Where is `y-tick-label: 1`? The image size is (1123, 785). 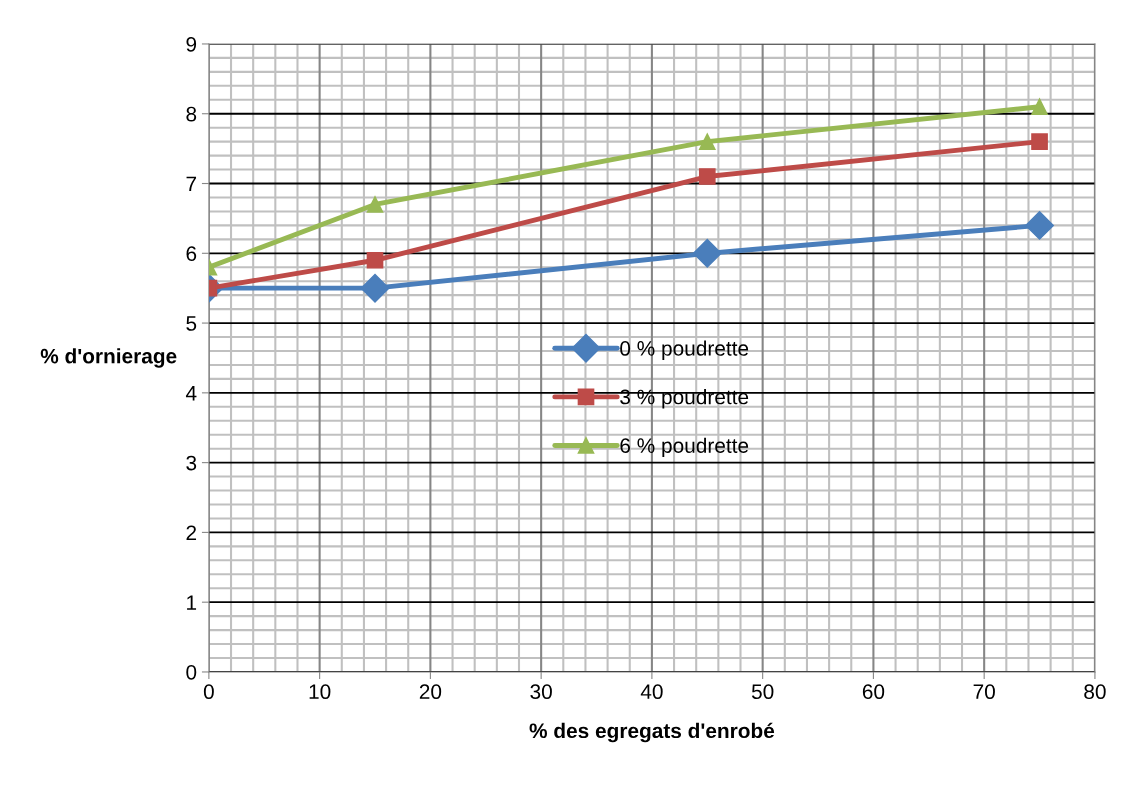
y-tick-label: 1 is located at coordinates (192, 602).